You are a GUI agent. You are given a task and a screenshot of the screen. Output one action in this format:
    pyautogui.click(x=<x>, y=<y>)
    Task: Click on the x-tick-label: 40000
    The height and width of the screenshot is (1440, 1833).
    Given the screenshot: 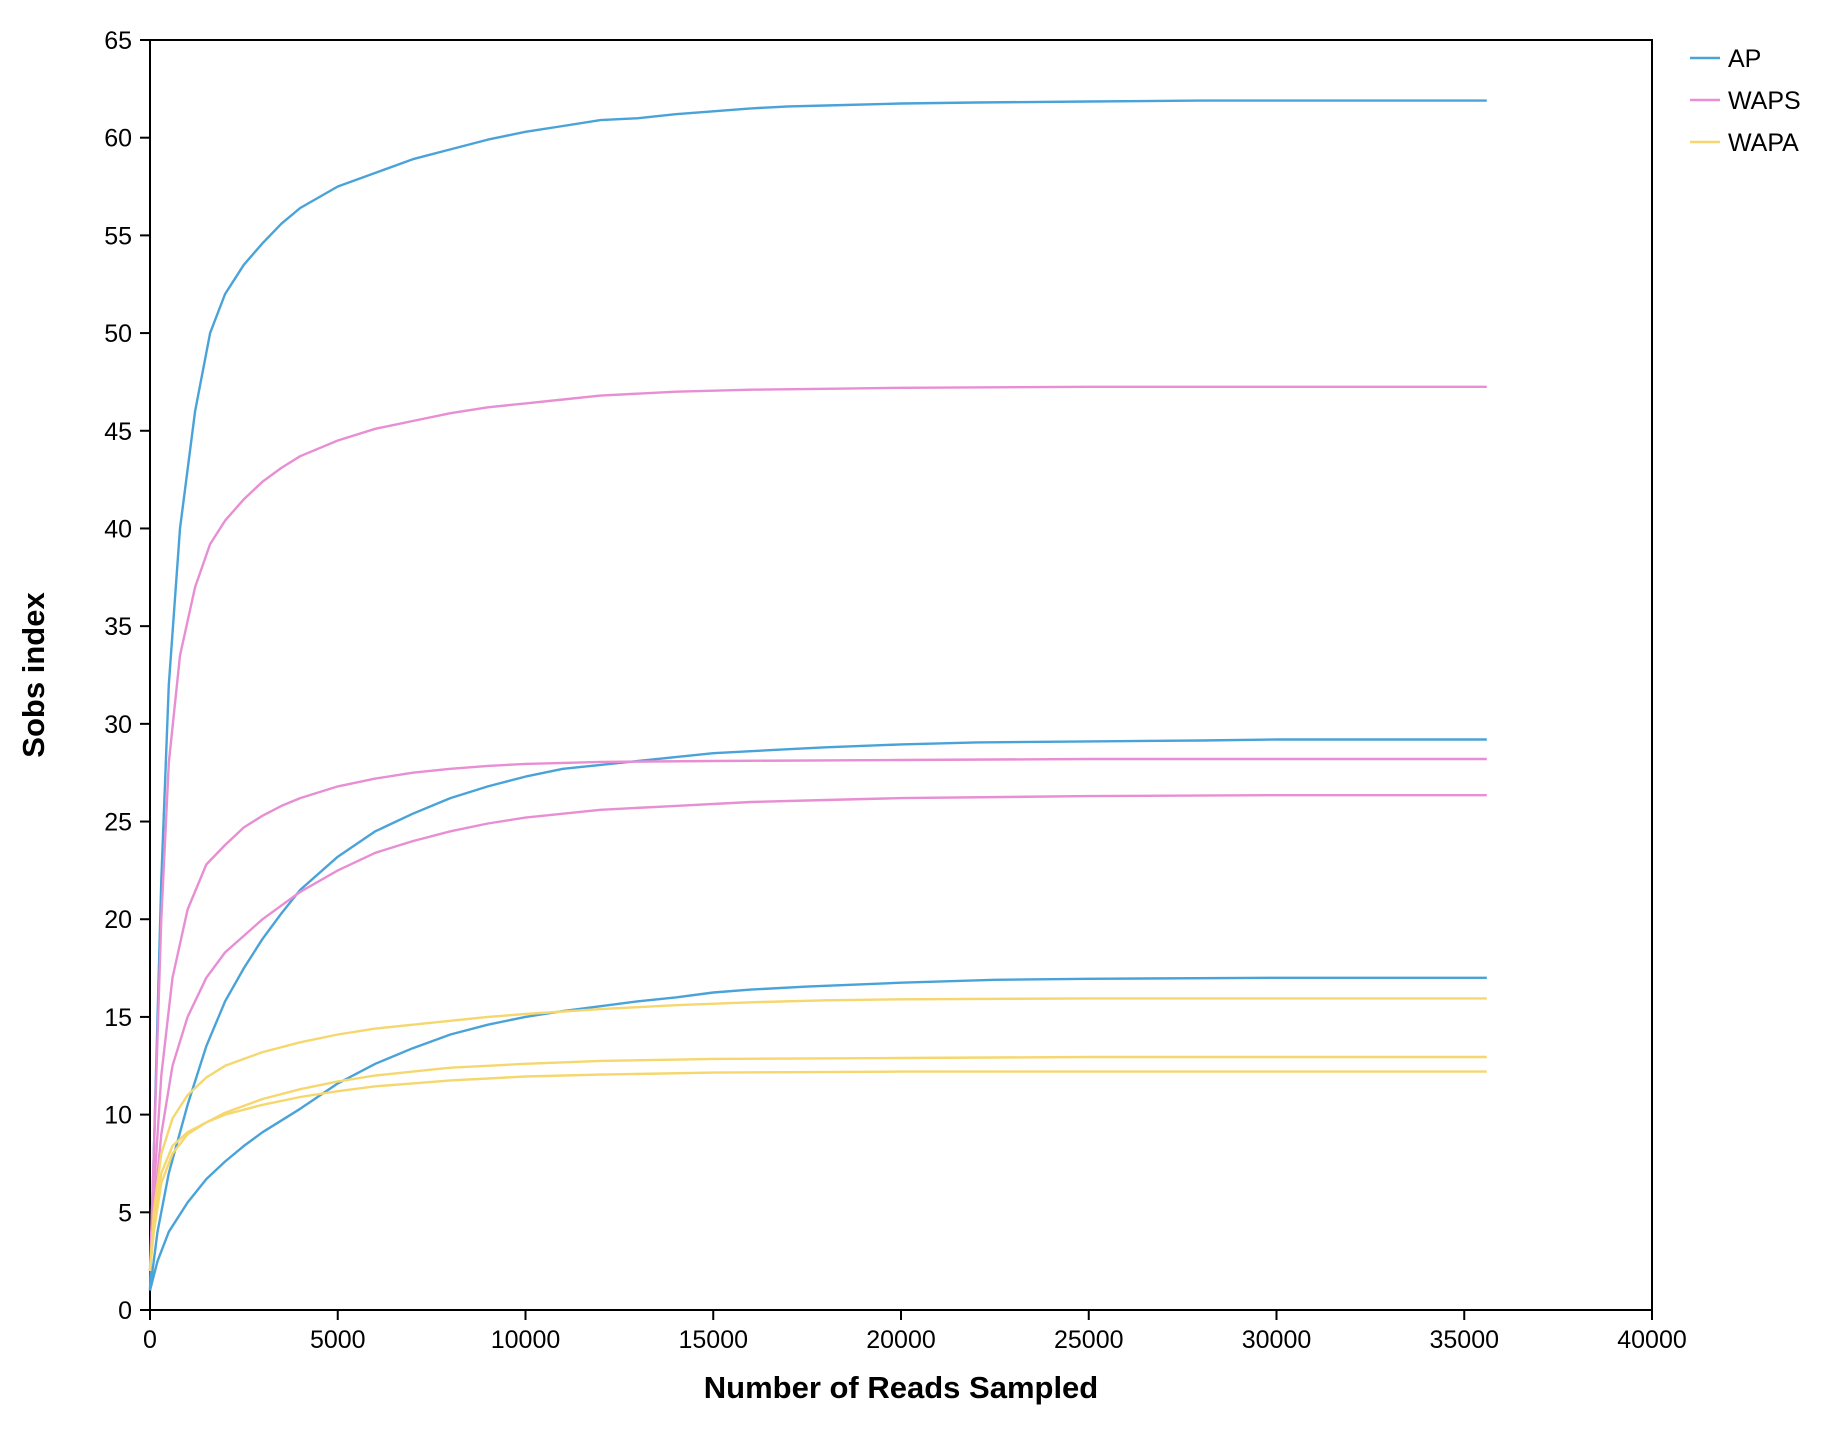 What is the action you would take?
    pyautogui.click(x=1652, y=1340)
    